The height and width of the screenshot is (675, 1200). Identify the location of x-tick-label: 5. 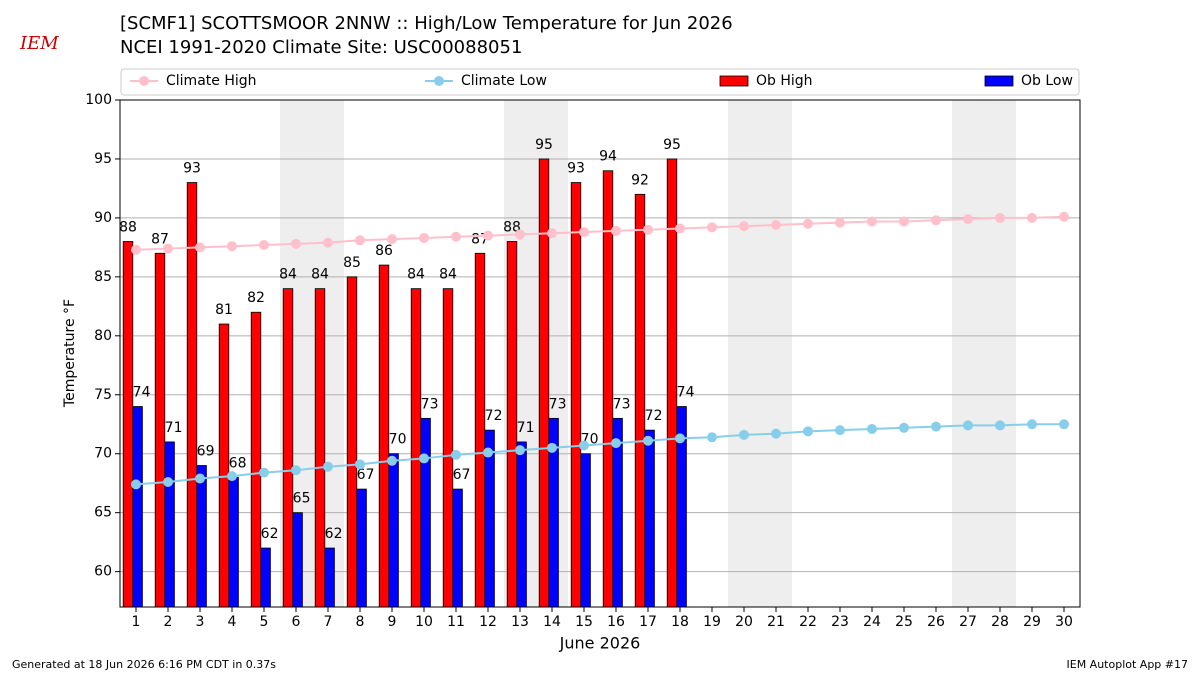
(264, 622).